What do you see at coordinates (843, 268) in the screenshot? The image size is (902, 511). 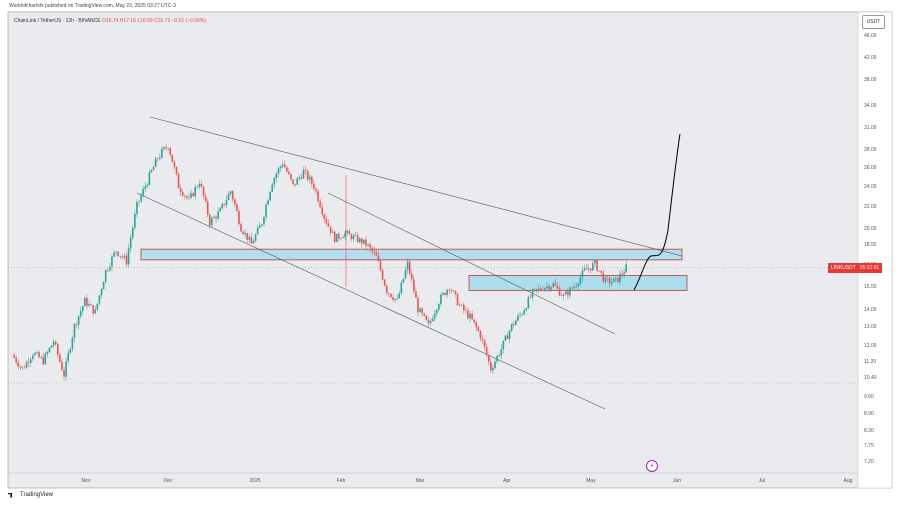 I see `price-tag-symbol: LINKUSDT` at bounding box center [843, 268].